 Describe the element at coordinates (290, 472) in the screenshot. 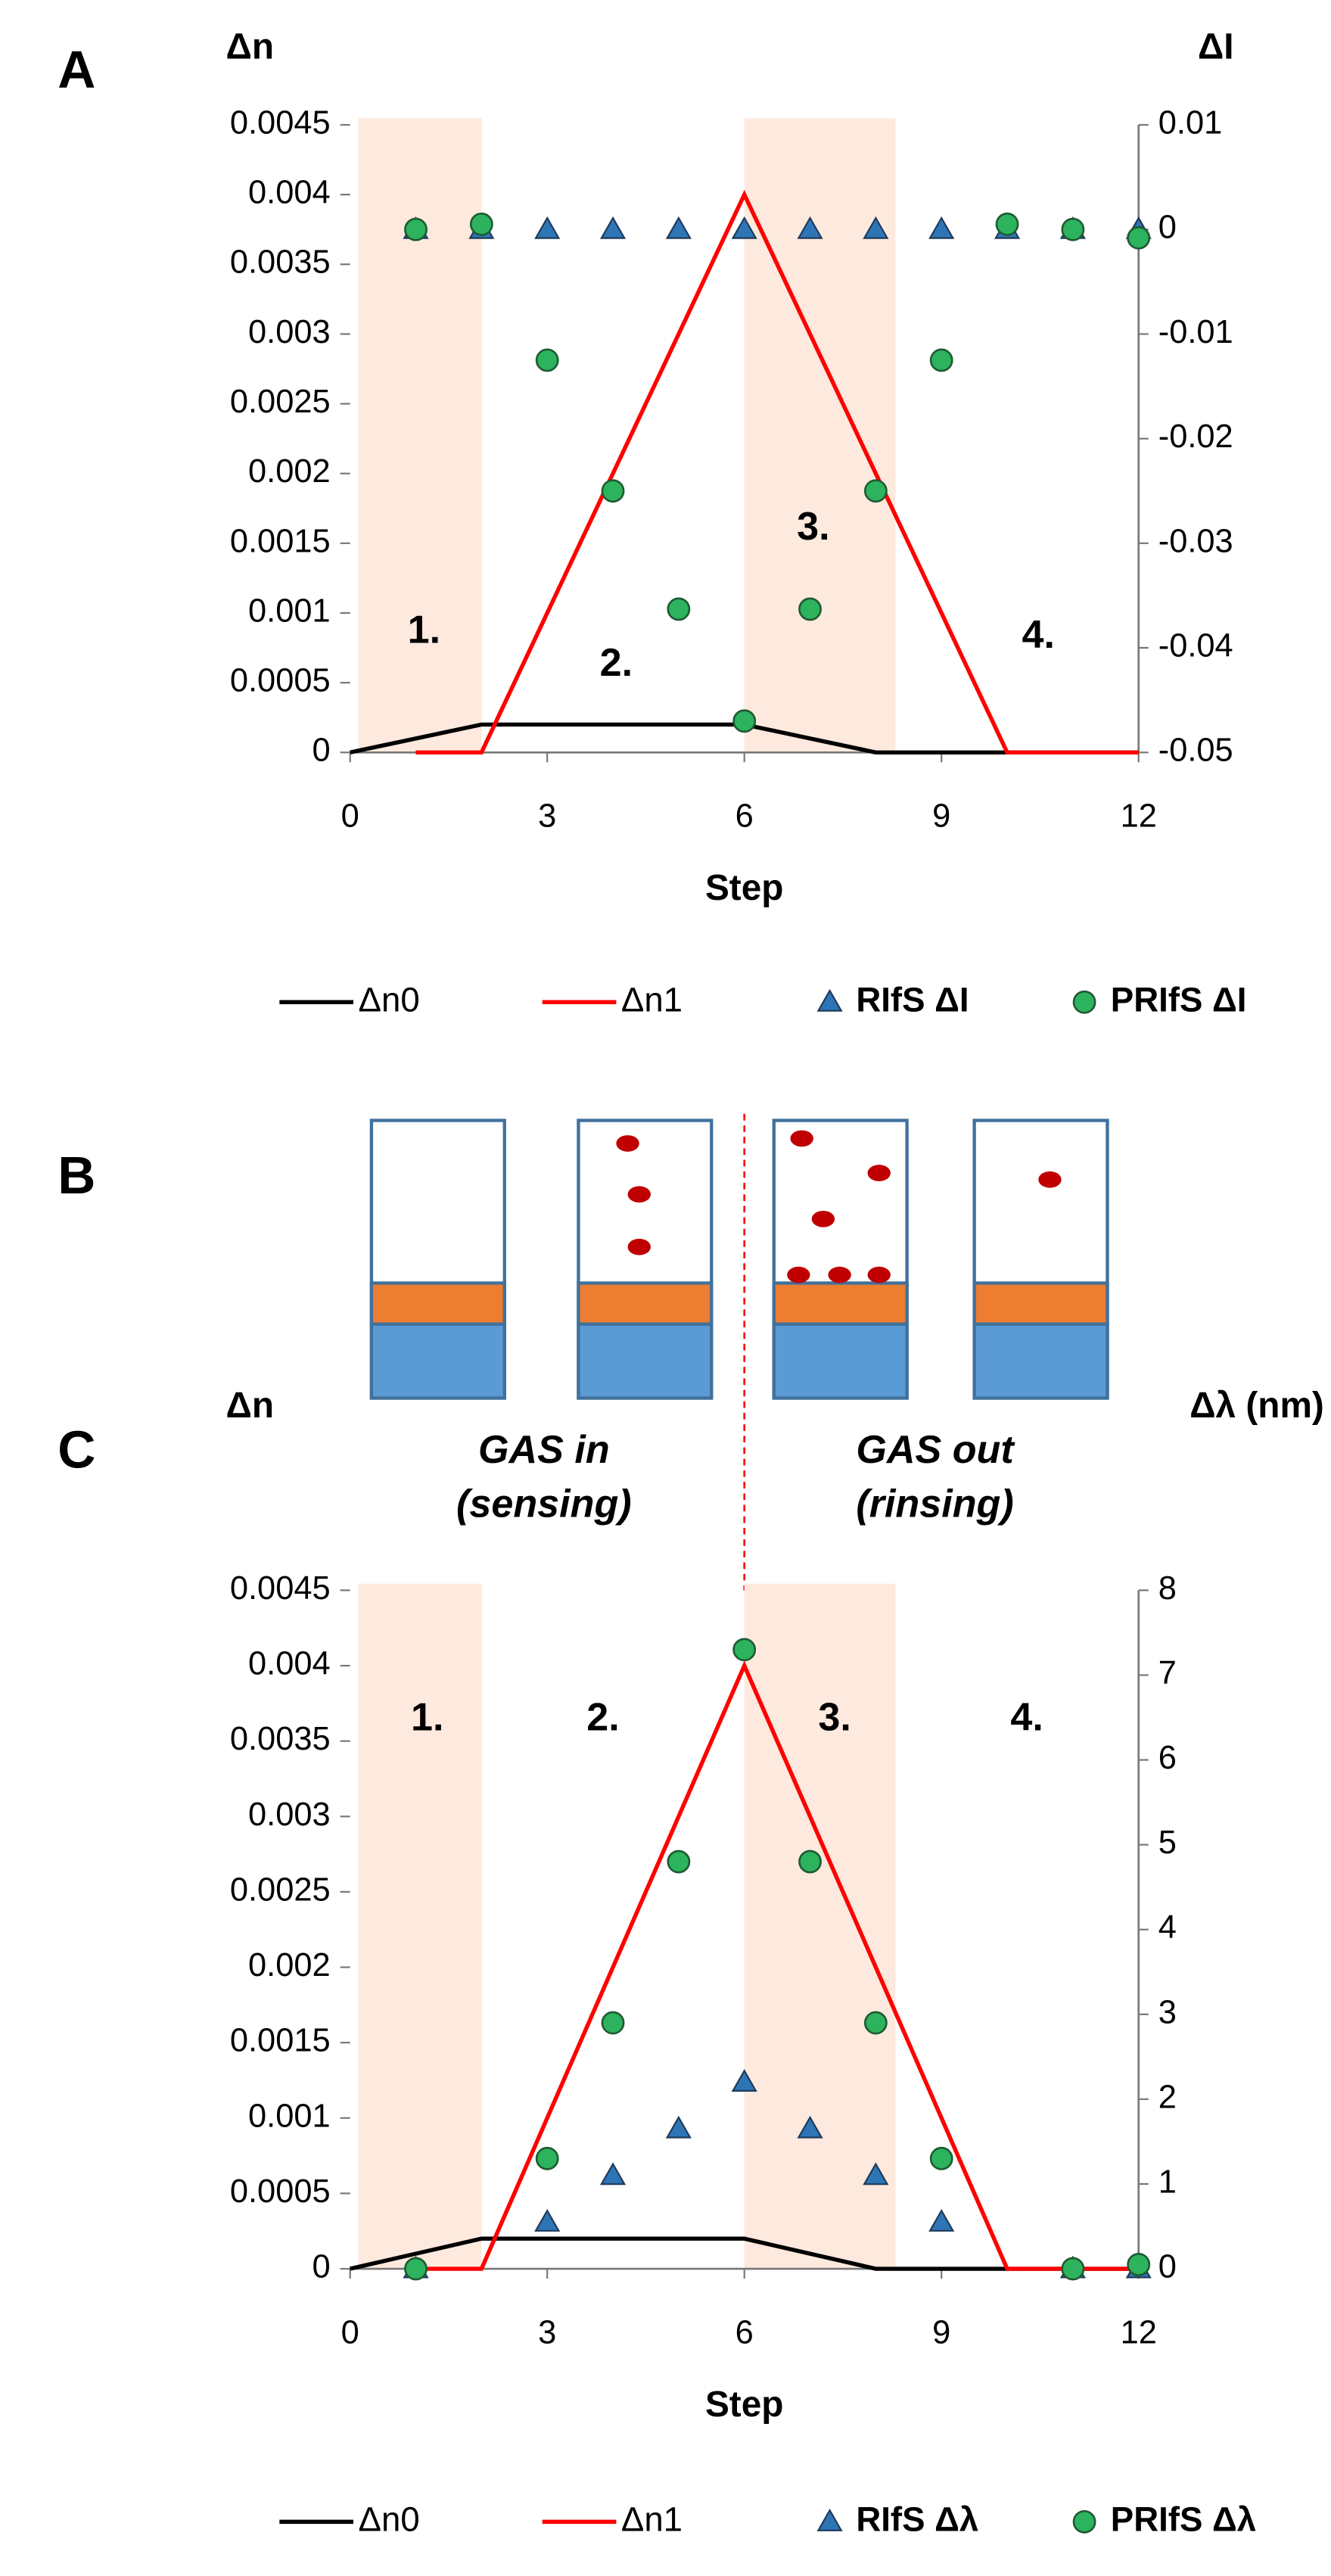

I see `y-tick-label: 0.002` at that location.